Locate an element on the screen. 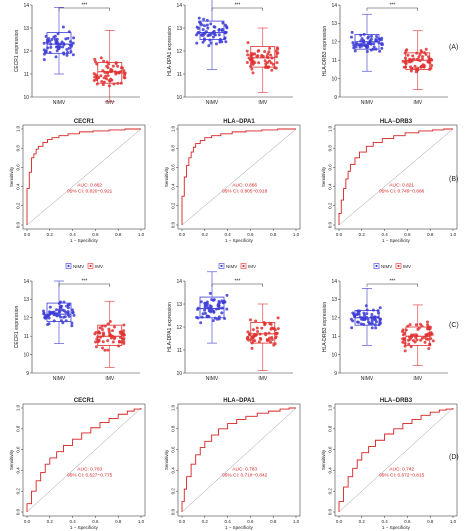  y-tick-label: 0.6 is located at coordinates (173, 167).